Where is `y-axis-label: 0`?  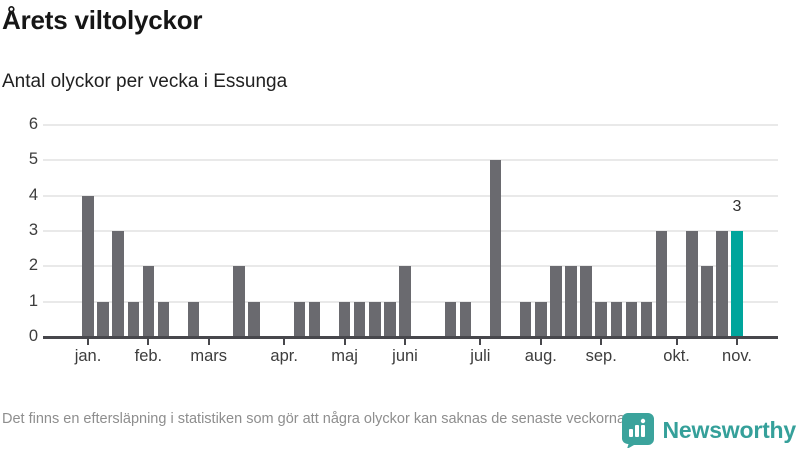 y-axis-label: 0 is located at coordinates (33, 336).